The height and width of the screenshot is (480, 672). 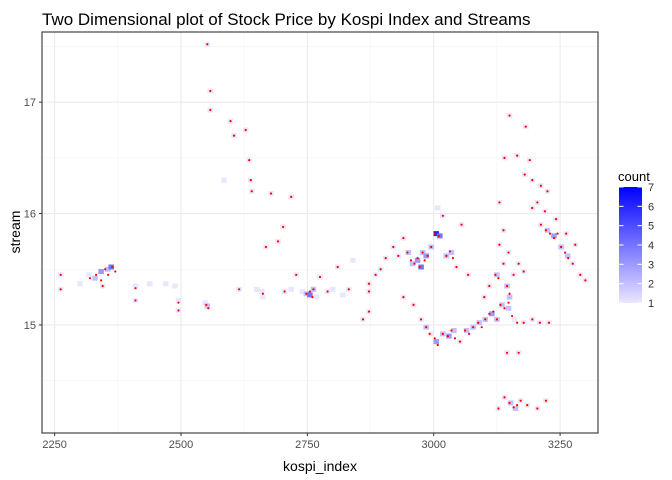 What do you see at coordinates (651, 227) in the screenshot?
I see `legend-tick-label: 5` at bounding box center [651, 227].